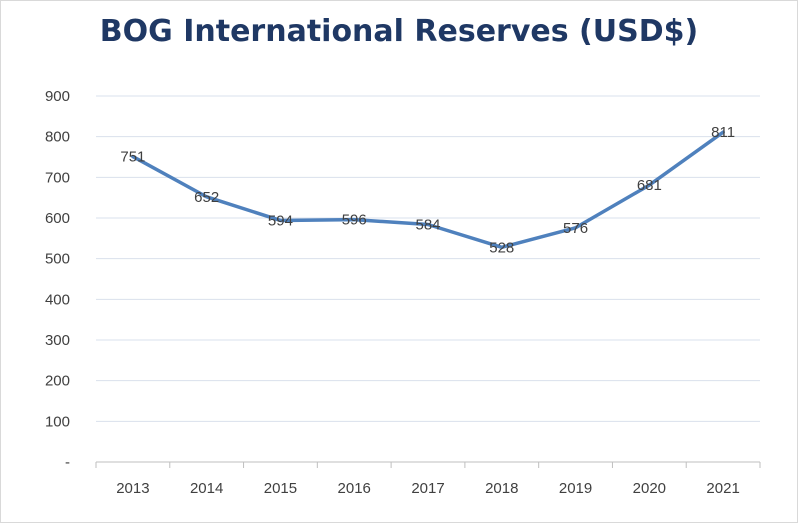 Image resolution: width=798 pixels, height=523 pixels. What do you see at coordinates (575, 228) in the screenshot?
I see `data-label: 576` at bounding box center [575, 228].